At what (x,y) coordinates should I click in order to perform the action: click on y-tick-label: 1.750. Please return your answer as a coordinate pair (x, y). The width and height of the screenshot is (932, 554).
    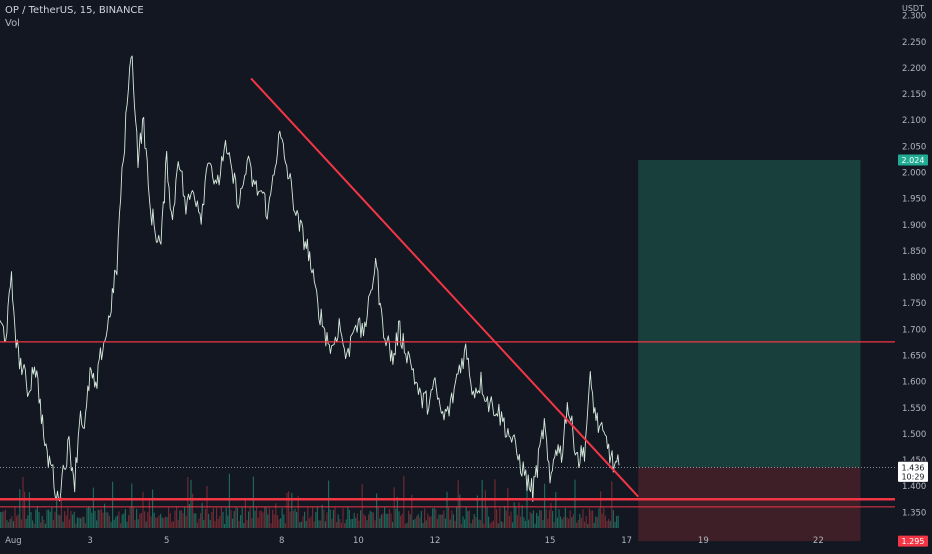
    Looking at the image, I should click on (914, 304).